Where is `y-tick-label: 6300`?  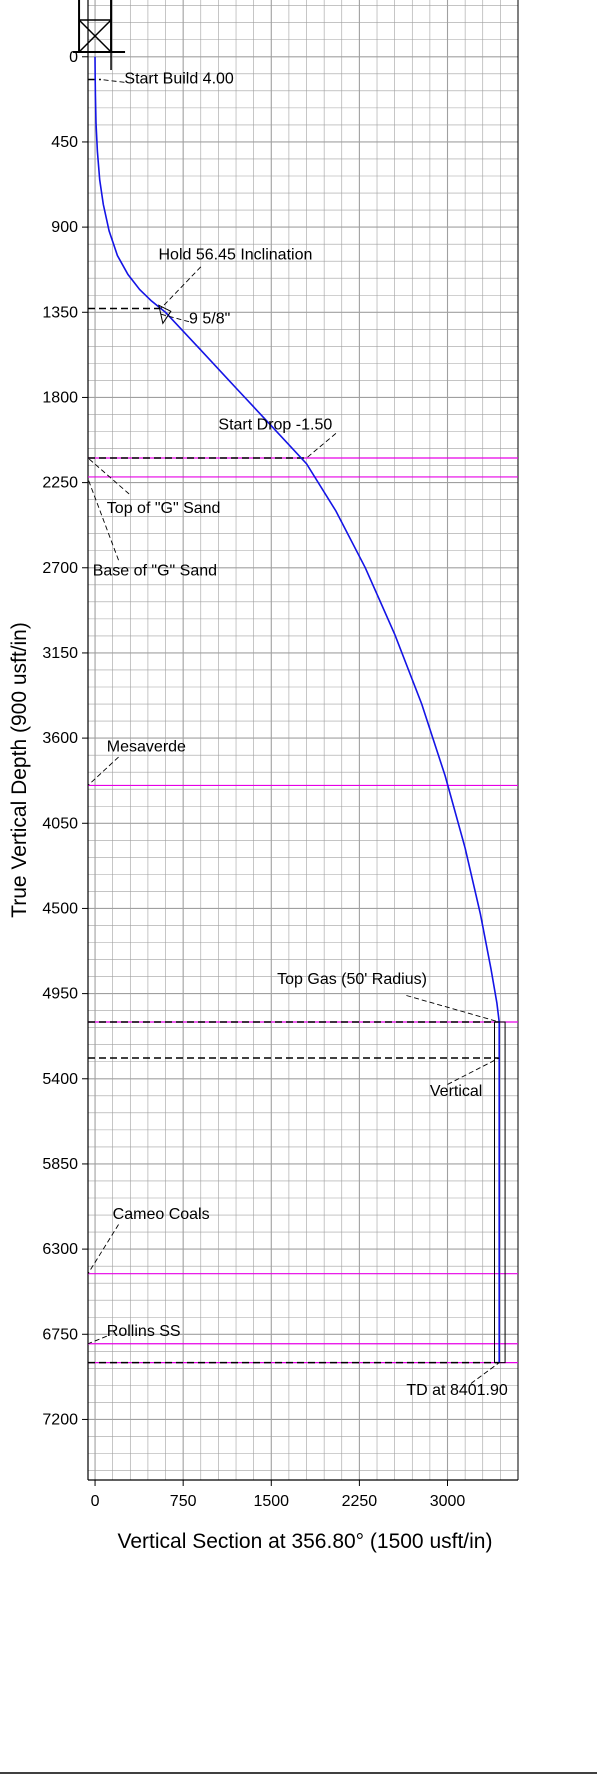 y-tick-label: 6300 is located at coordinates (60, 1249).